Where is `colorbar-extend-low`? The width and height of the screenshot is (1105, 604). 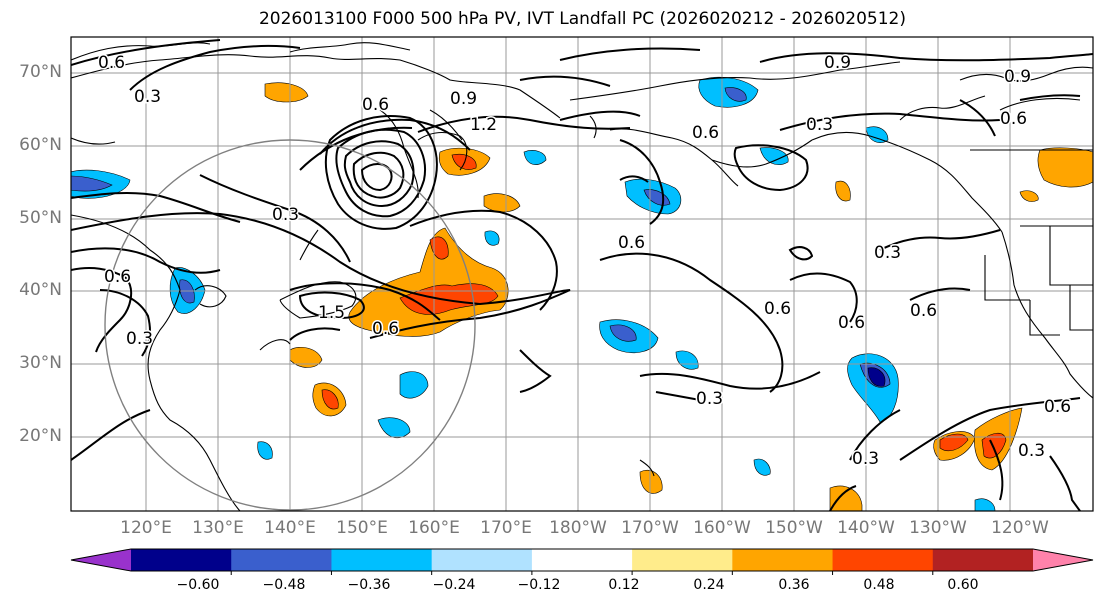
colorbar-extend-low is located at coordinates (101, 560).